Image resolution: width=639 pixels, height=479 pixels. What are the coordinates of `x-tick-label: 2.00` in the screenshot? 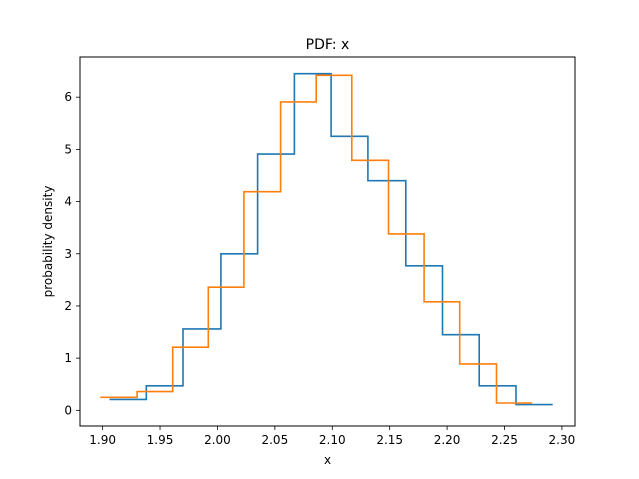 It's located at (217, 440).